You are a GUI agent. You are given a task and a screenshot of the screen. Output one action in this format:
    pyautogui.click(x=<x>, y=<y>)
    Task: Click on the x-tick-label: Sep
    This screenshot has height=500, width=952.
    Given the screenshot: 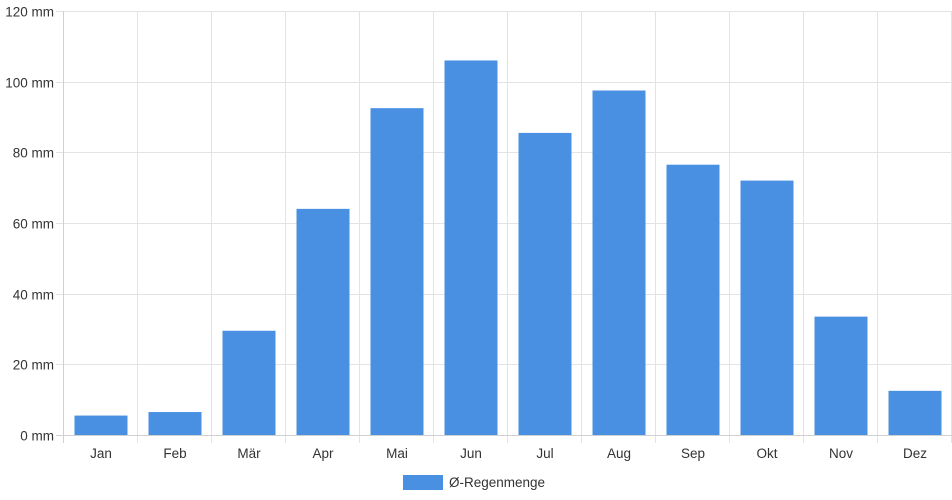 What is the action you would take?
    pyautogui.click(x=693, y=453)
    